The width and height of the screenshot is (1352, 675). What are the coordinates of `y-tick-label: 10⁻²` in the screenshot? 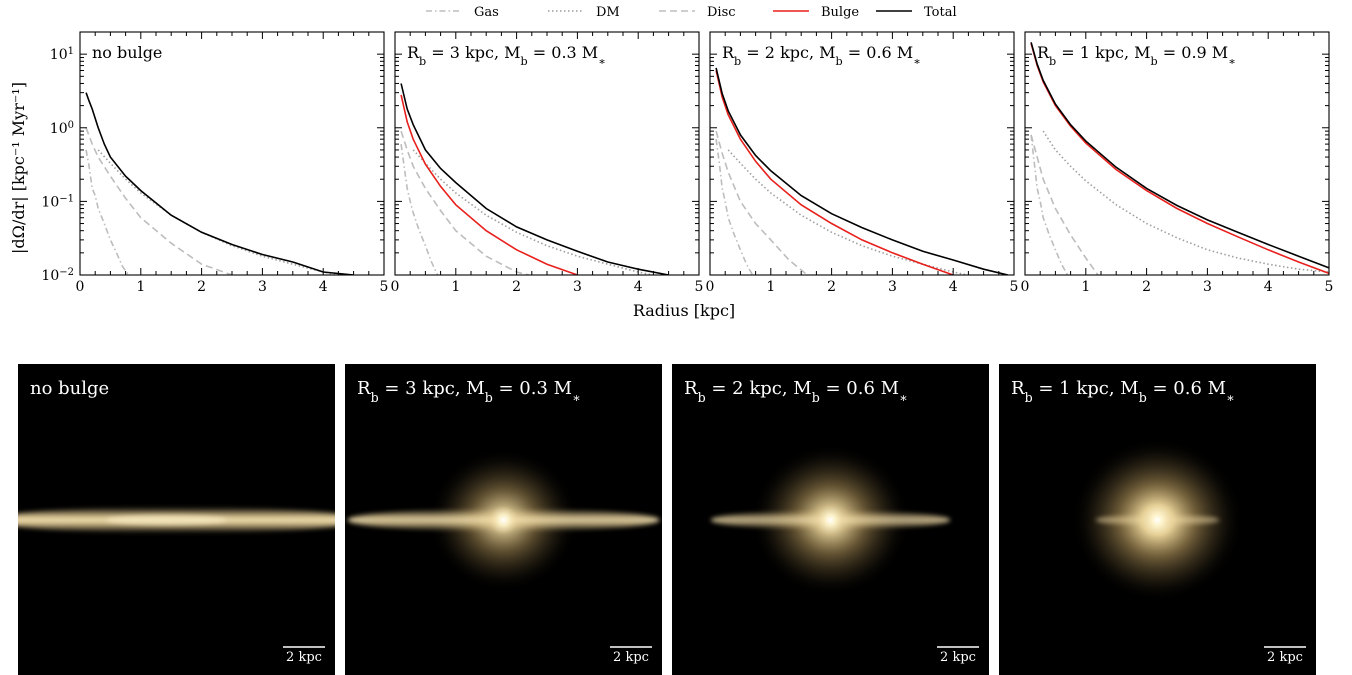 It's located at (57, 276).